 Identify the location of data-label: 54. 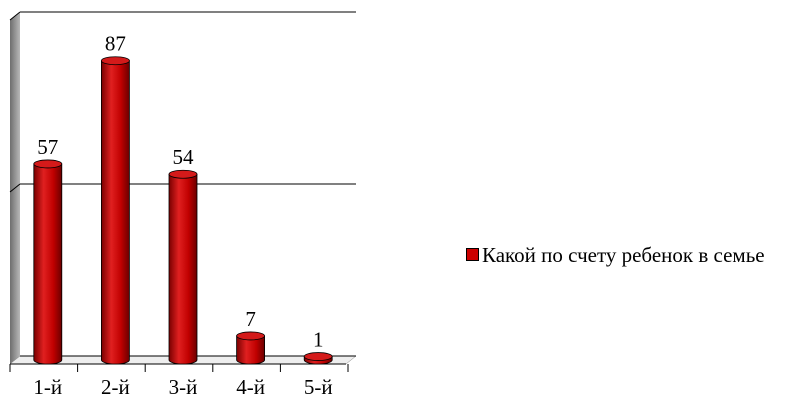
(184, 157).